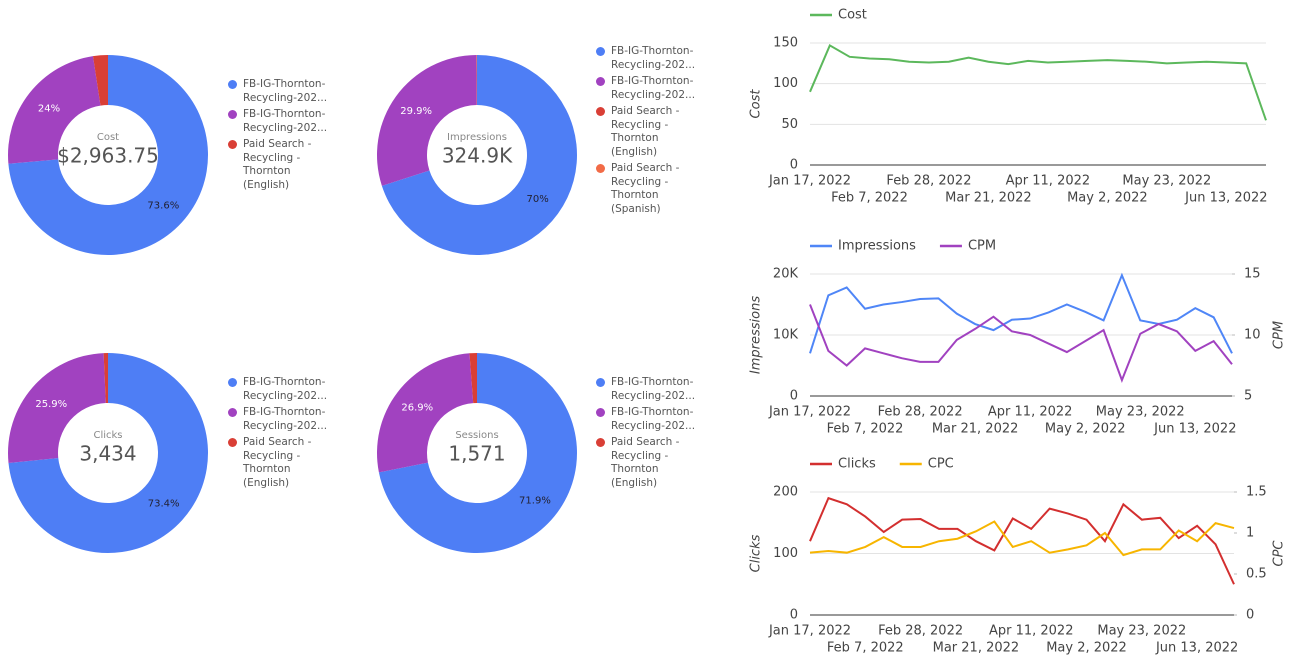  What do you see at coordinates (786, 335) in the screenshot?
I see `y-tick-label: 10K` at bounding box center [786, 335].